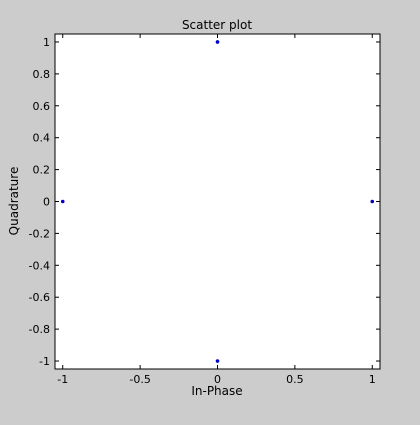 The height and width of the screenshot is (425, 420). I want to click on y-tick-label: -0.2, so click(39, 233).